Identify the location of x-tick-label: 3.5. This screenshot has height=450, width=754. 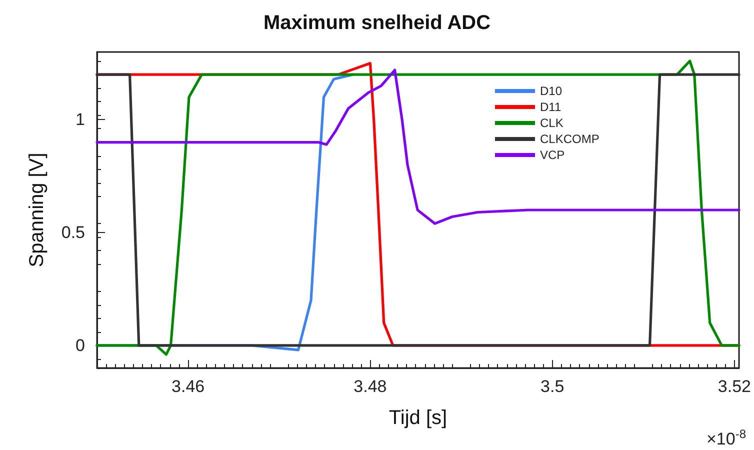
(552, 386).